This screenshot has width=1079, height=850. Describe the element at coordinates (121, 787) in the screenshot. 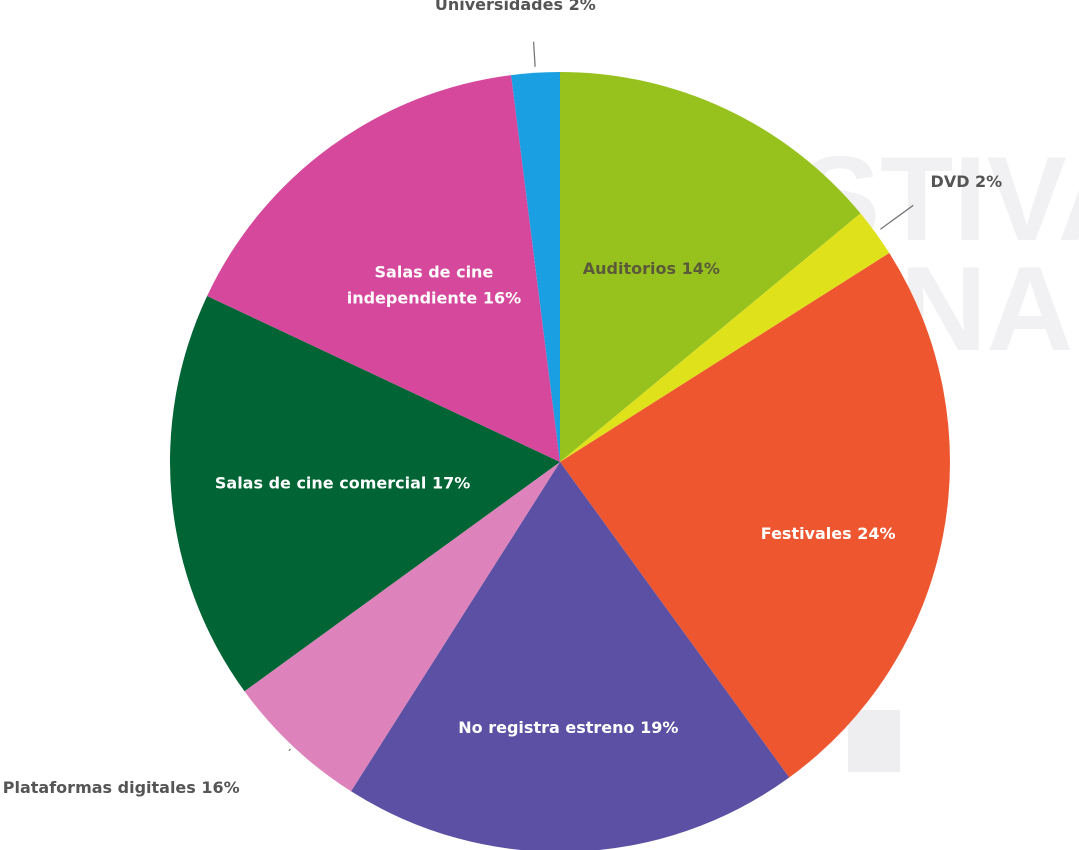

I see `slice-label-4: Plataformas digitales 16%` at that location.